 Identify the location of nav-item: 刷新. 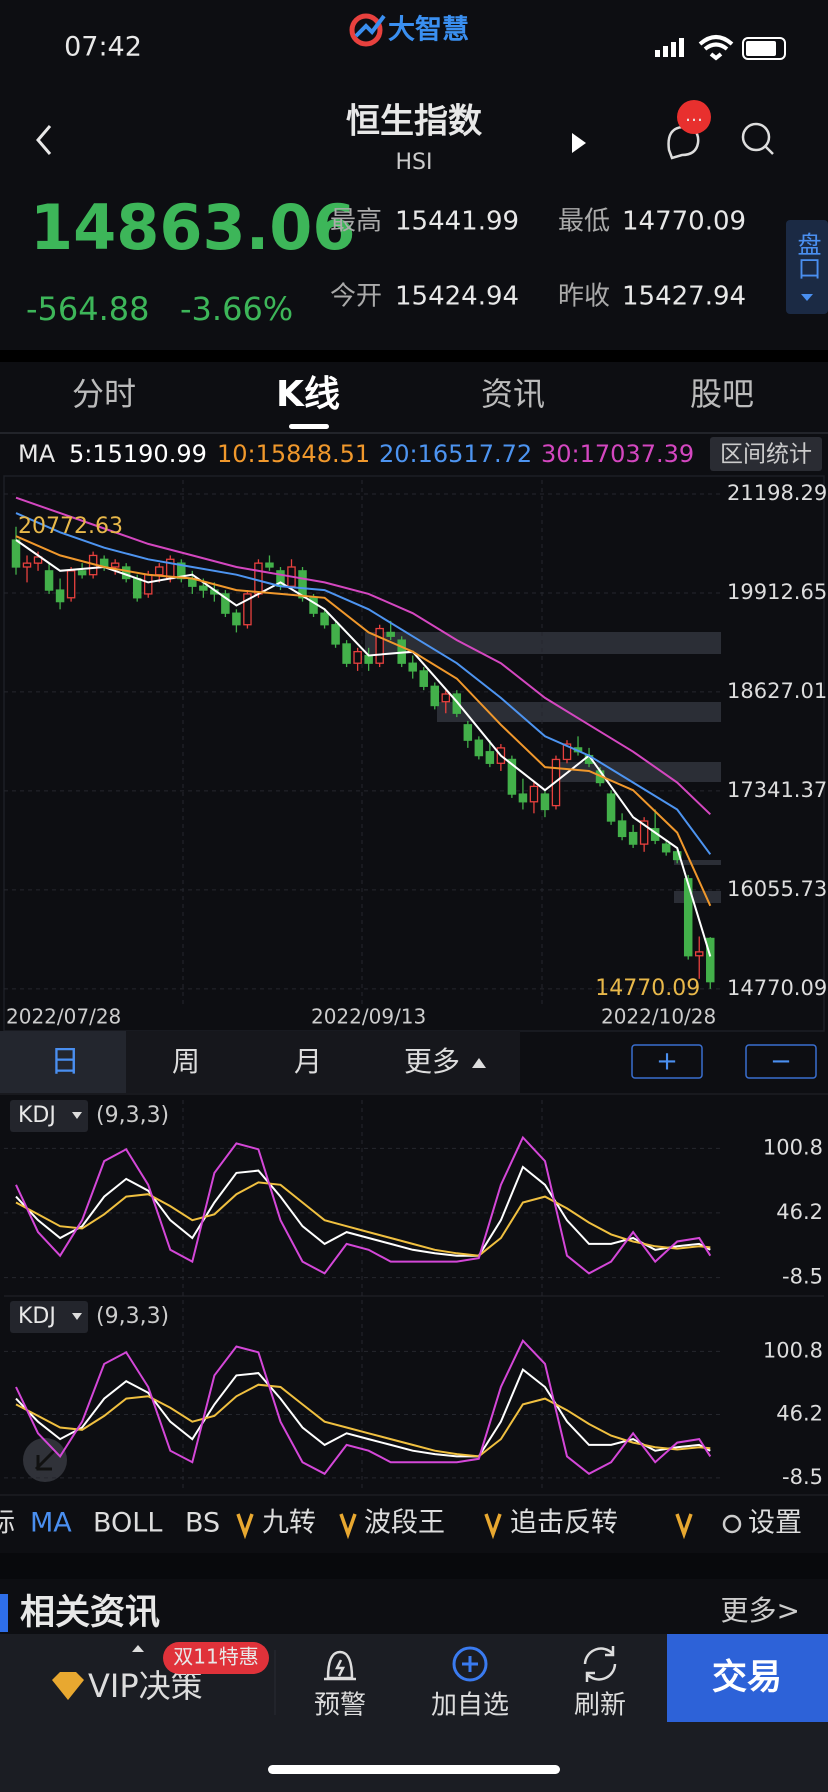
(600, 1706).